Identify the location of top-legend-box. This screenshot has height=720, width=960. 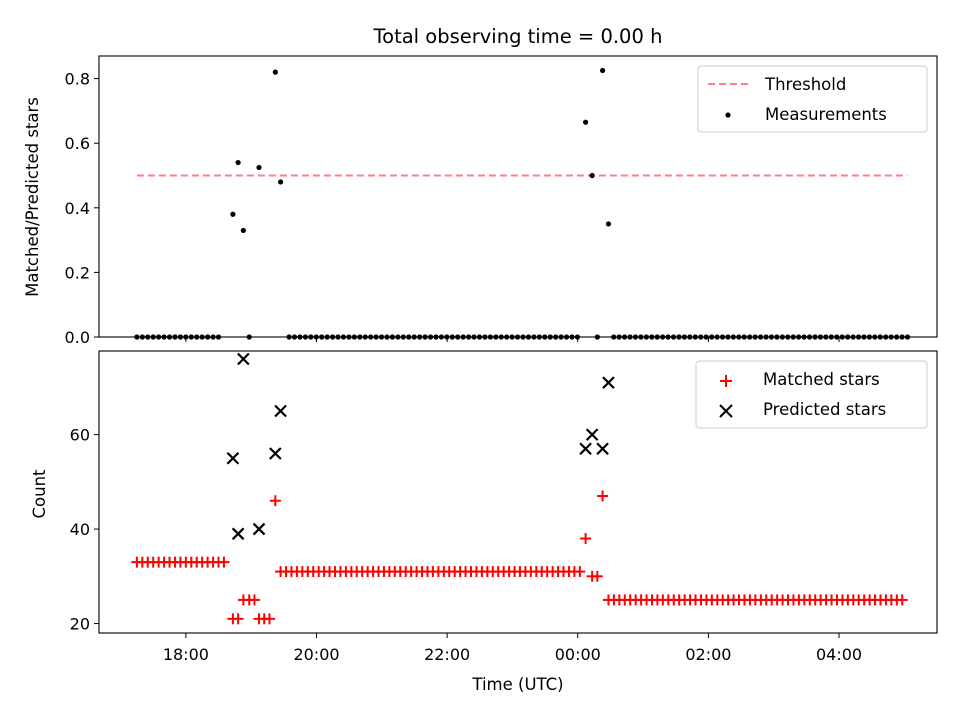
(812, 99).